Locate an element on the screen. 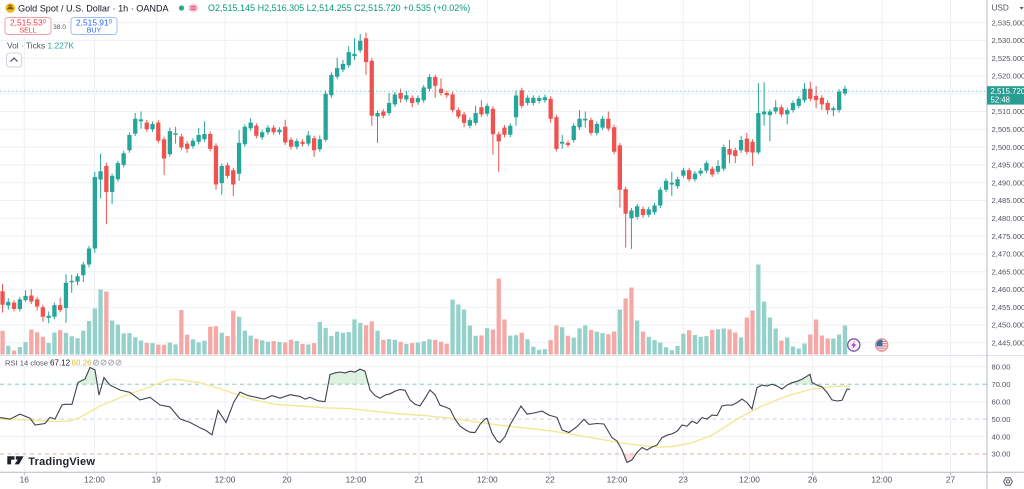  svg-text: 2,515.910 is located at coordinates (94, 22).